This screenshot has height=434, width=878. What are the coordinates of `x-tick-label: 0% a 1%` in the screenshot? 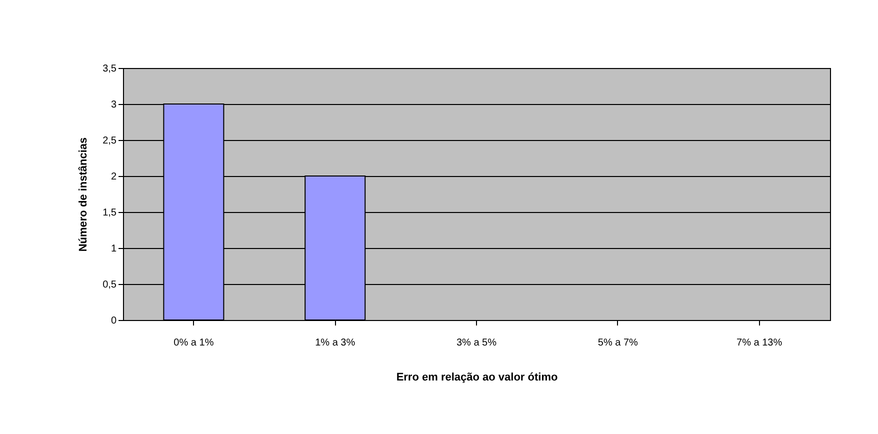 It's located at (194, 343).